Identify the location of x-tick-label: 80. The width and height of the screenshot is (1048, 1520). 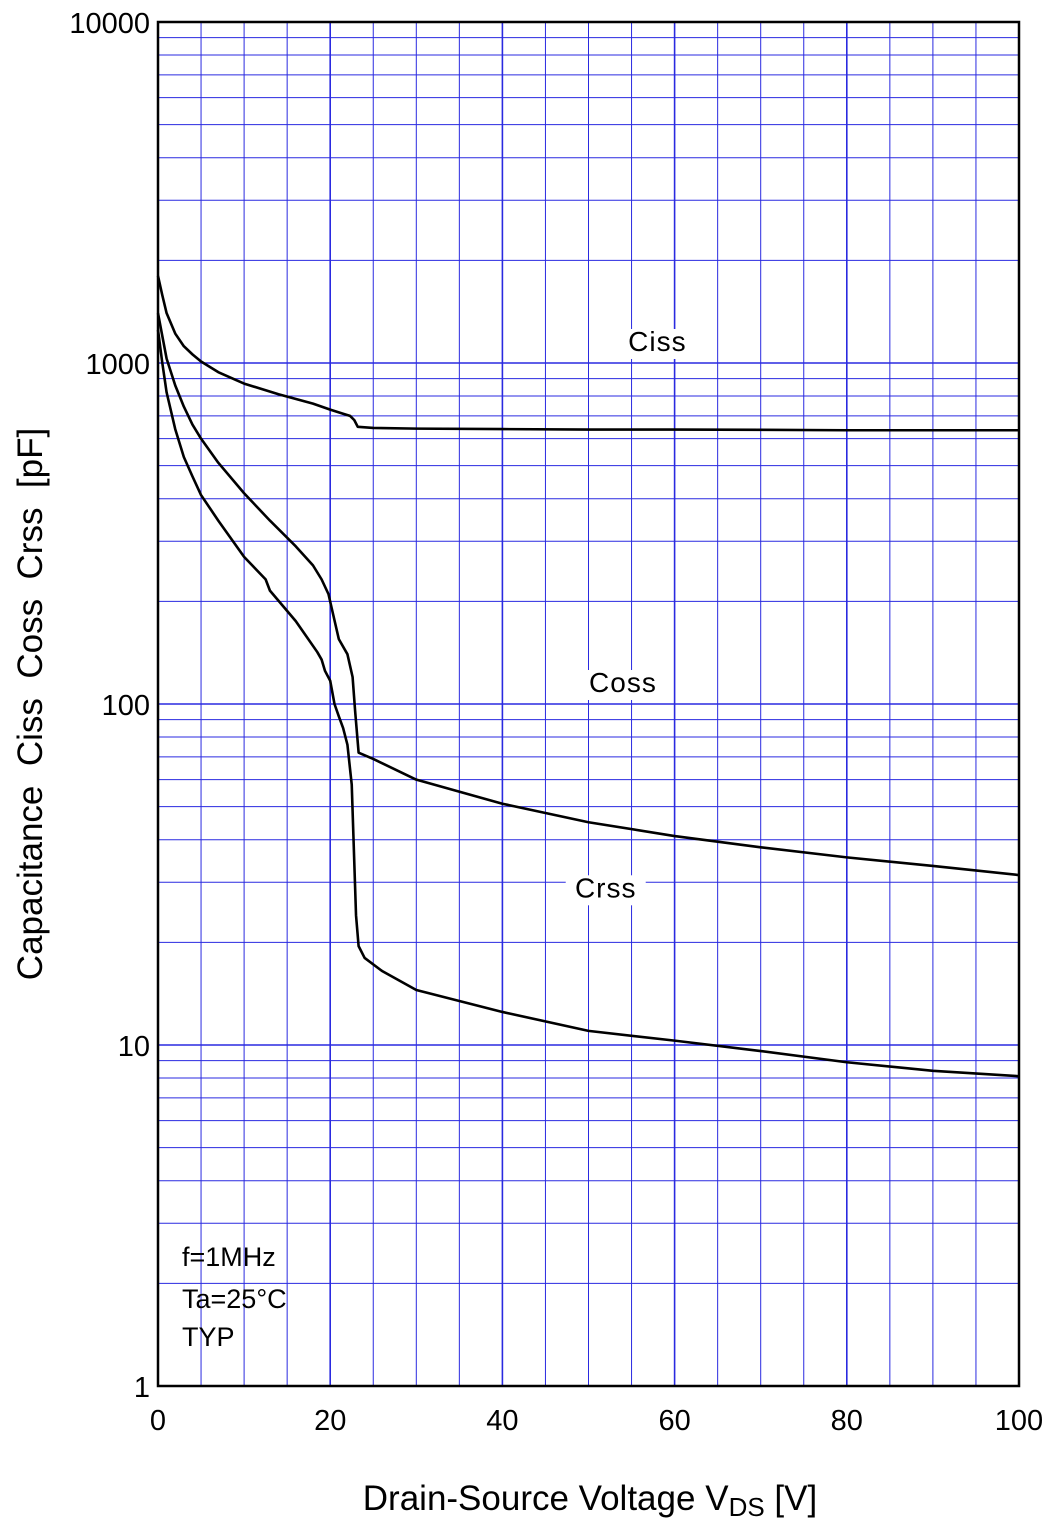
(847, 1421).